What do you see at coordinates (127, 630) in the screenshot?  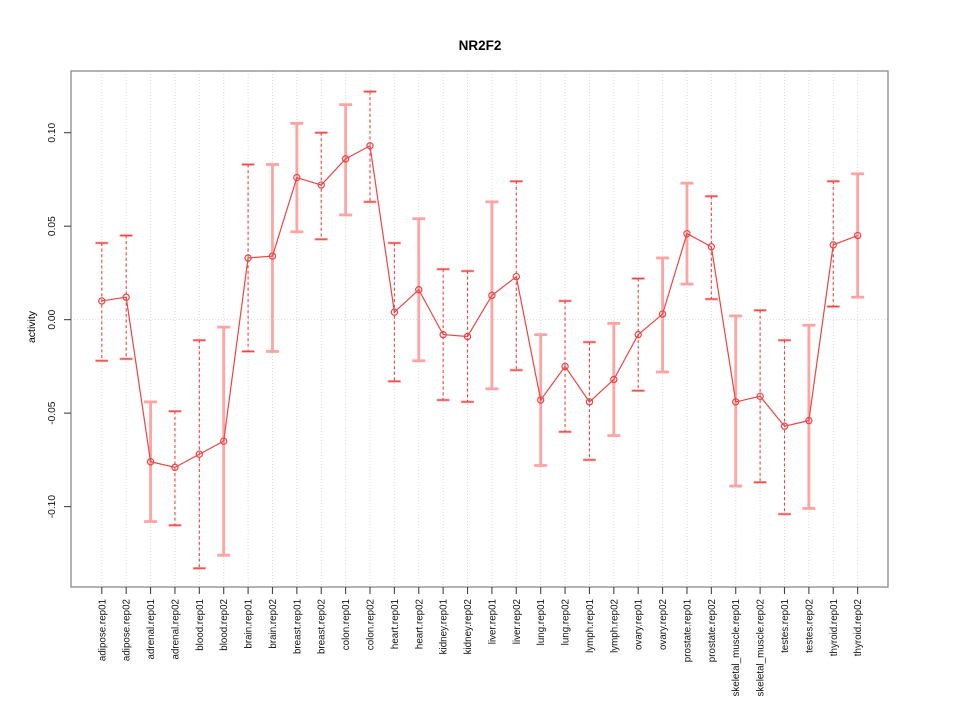 I see `x-tick-label: adipose.rep02` at bounding box center [127, 630].